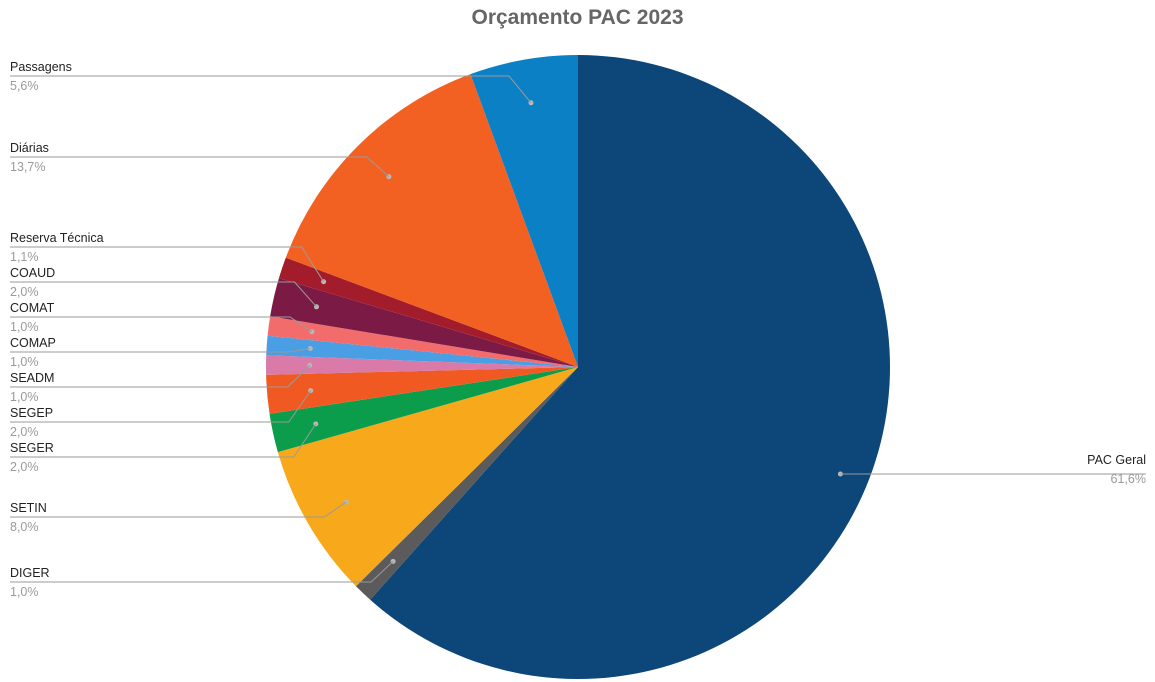  I want to click on slice-reserva-tecnica, so click(428, 312).